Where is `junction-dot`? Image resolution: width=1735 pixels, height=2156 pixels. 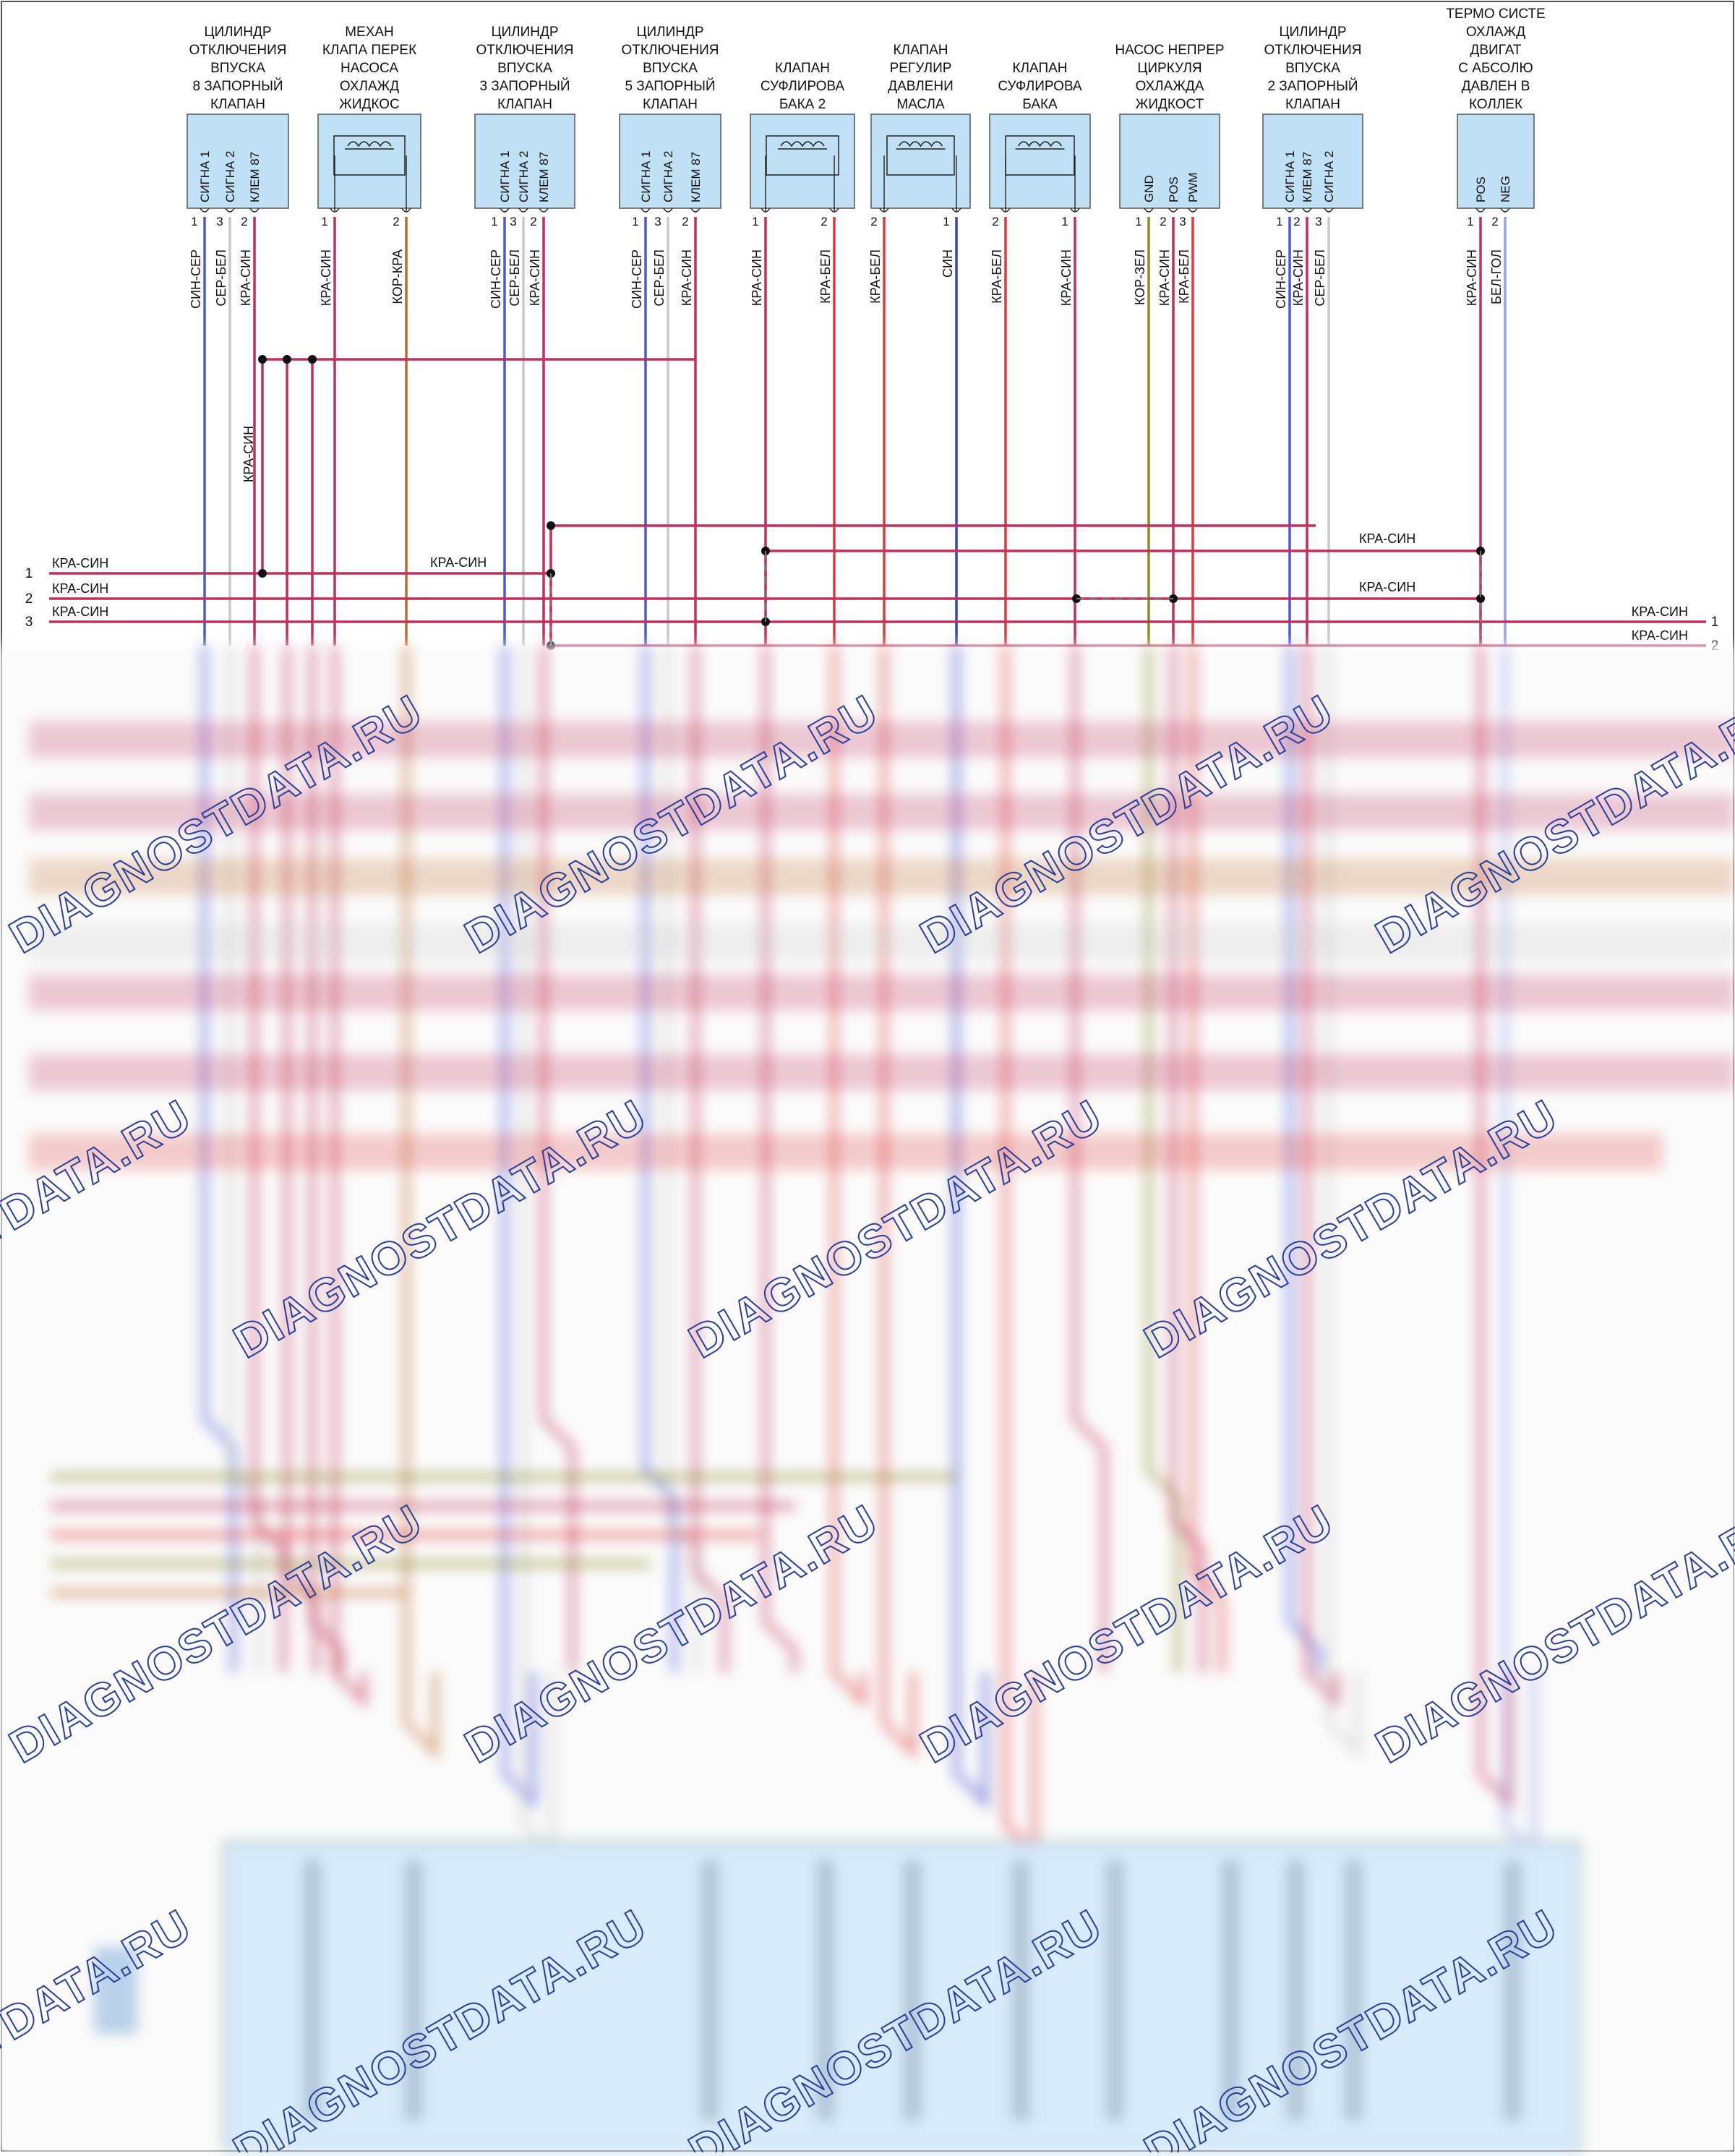
junction-dot is located at coordinates (1480, 598).